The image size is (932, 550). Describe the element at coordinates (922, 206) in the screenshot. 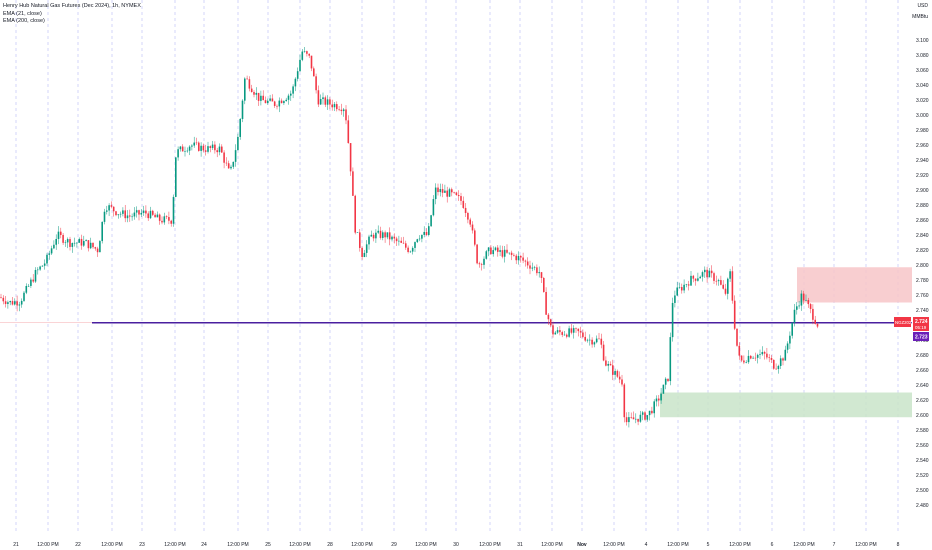

I see `price-tick-label: 2.880` at that location.